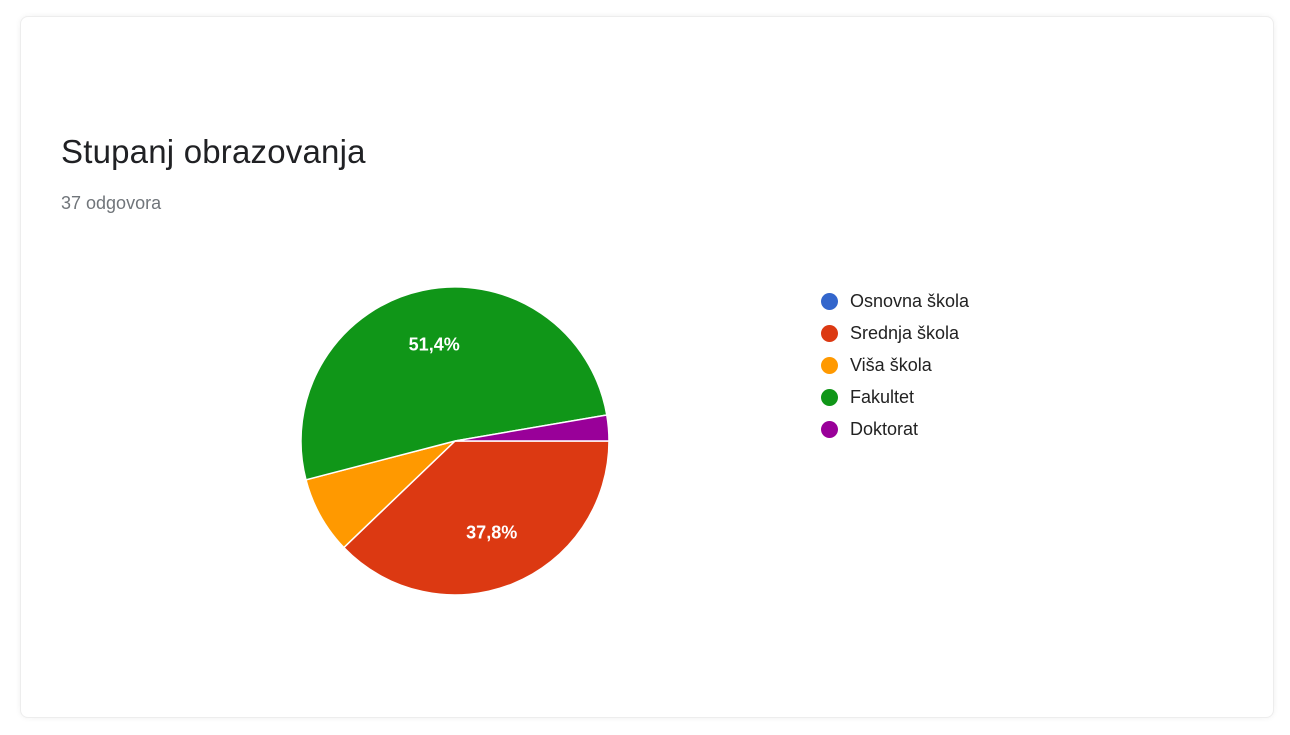  Describe the element at coordinates (434, 345) in the screenshot. I see `slice-label-3: 51,4%` at that location.